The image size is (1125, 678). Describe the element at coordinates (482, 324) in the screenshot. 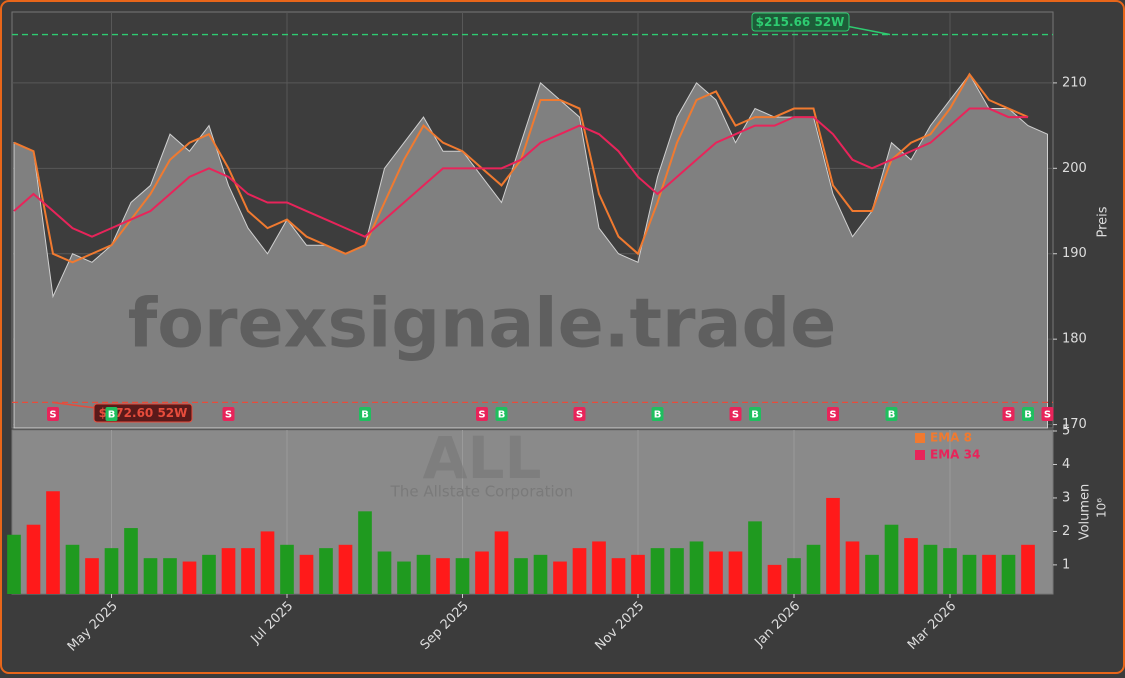

I see `watermark: forexsignale.trade` at that location.